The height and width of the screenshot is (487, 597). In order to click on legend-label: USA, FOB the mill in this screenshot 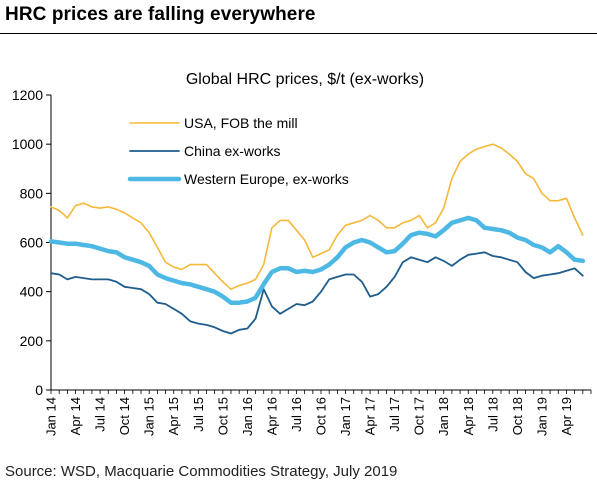, I will do `click(241, 123)`.